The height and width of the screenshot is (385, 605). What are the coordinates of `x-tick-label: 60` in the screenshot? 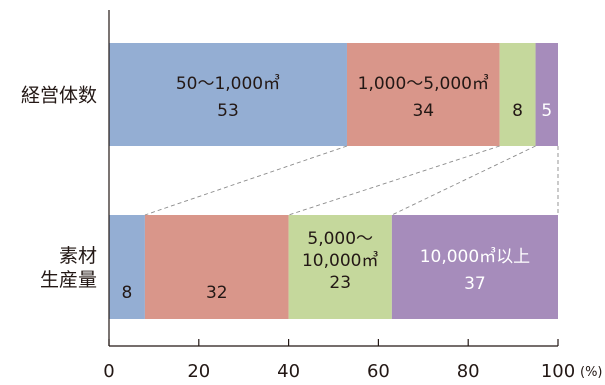 It's located at (378, 371).